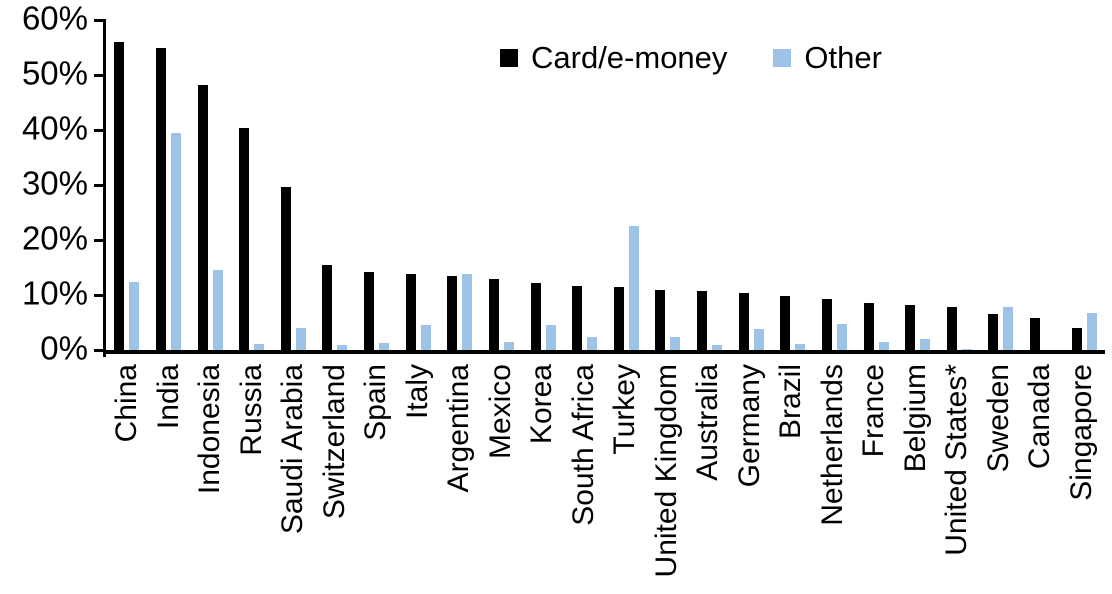 The height and width of the screenshot is (594, 1112). Describe the element at coordinates (376, 478) in the screenshot. I see `x-label-cell-spain: Spain` at that location.